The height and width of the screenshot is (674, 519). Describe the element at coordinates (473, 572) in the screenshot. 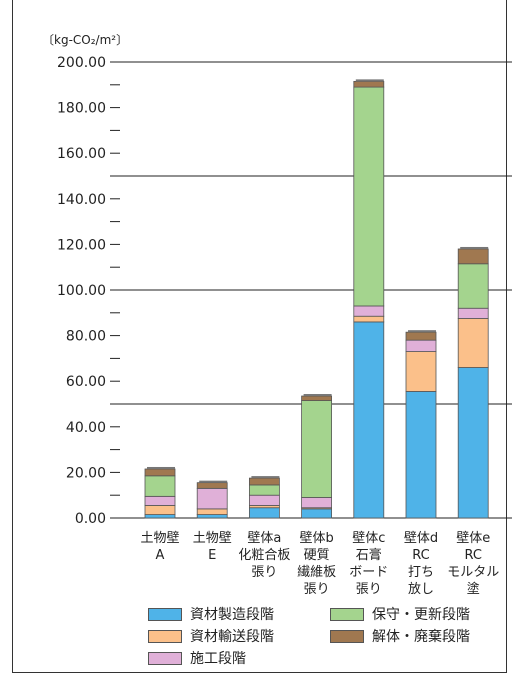

I see `x-tick-label: モルタル` at that location.